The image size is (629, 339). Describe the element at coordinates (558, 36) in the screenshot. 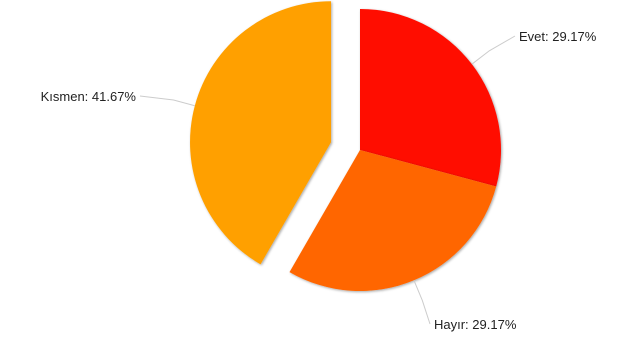

I see `slice-label-1: Evet: 29.17%` at that location.